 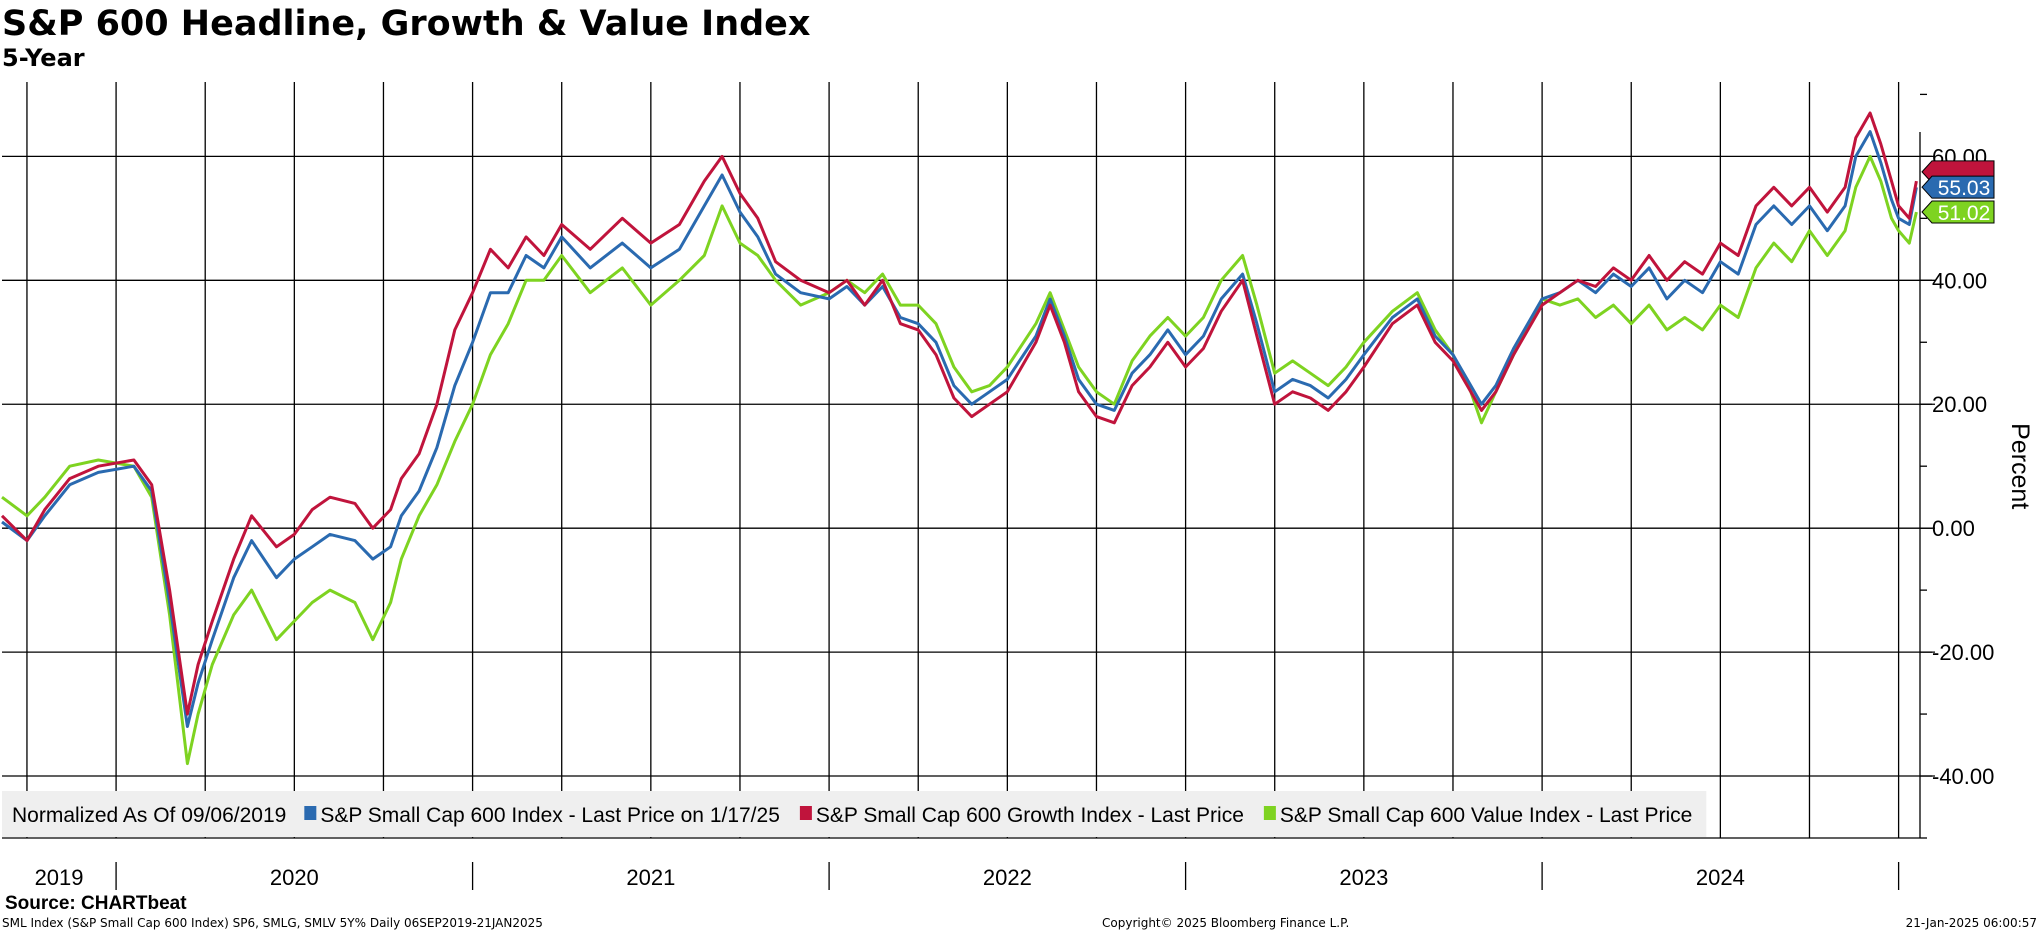 What do you see at coordinates (1963, 652) in the screenshot?
I see `y-tick-label: -20.00` at bounding box center [1963, 652].